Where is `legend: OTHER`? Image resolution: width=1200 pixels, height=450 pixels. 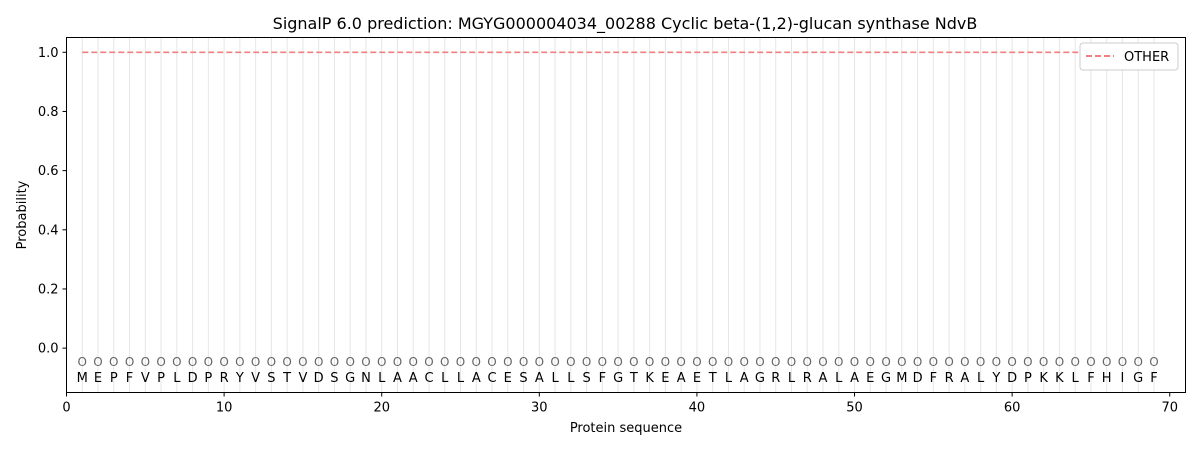 legend: OTHER is located at coordinates (1129, 56).